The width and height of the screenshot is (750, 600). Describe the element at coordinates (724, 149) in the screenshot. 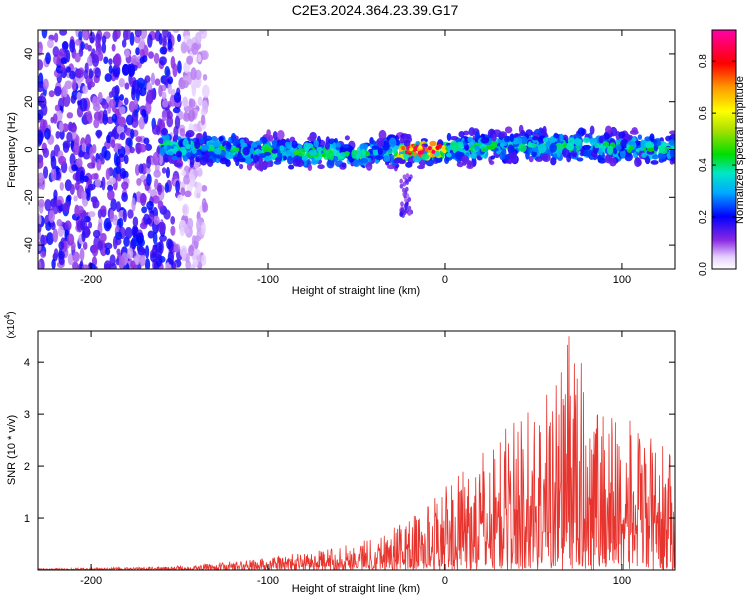

I see `colorbar-gradient` at that location.